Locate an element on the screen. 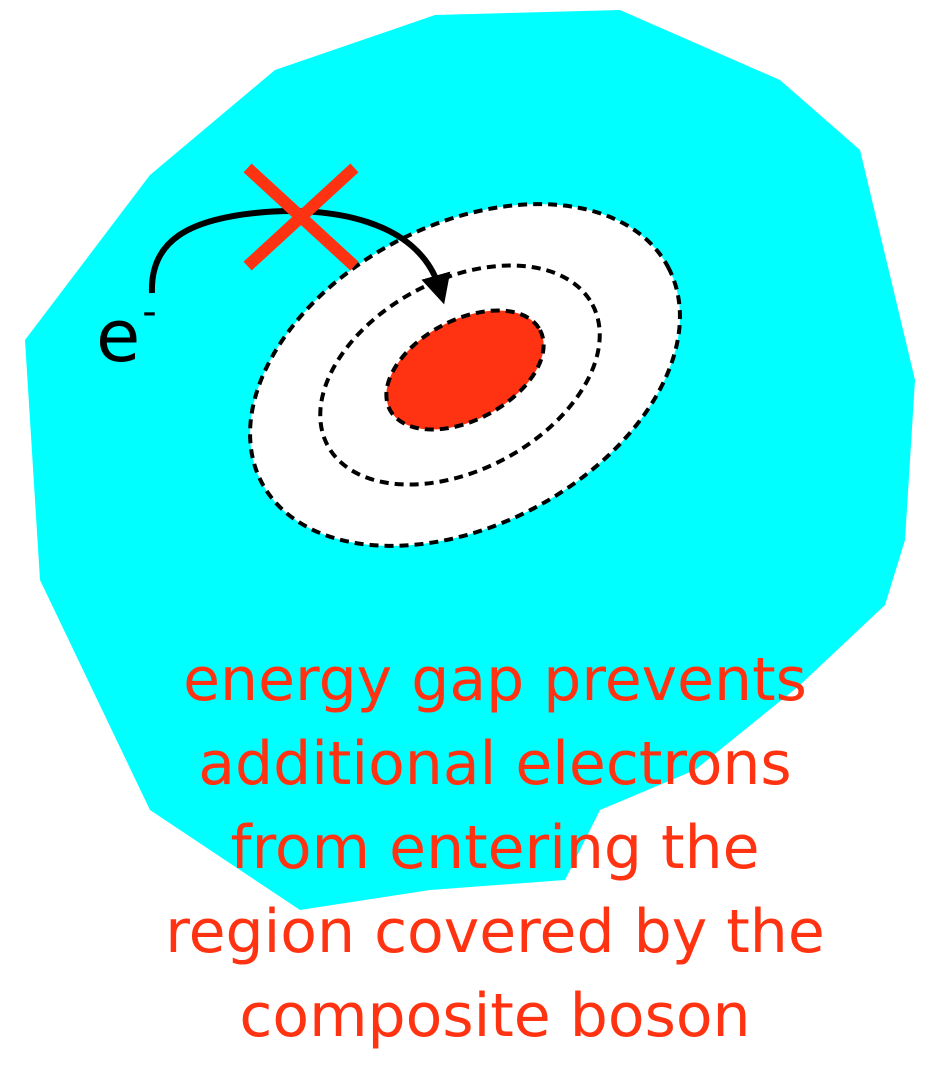  middle-contour is located at coordinates (460, 375).